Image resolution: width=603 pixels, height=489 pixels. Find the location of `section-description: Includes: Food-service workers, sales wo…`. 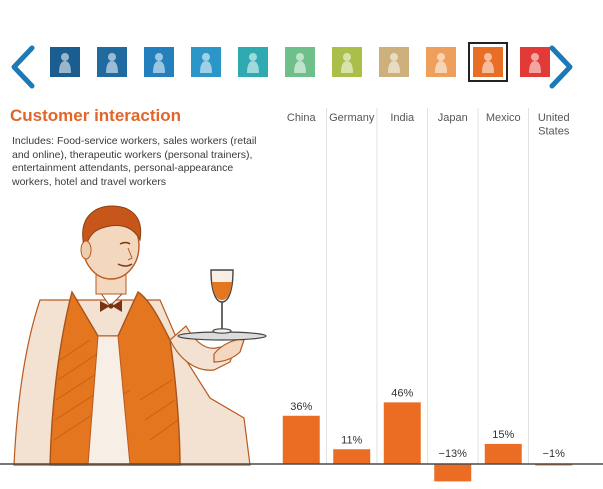

section-description: Includes: Food-service workers, sales wo… is located at coordinates (134, 161).